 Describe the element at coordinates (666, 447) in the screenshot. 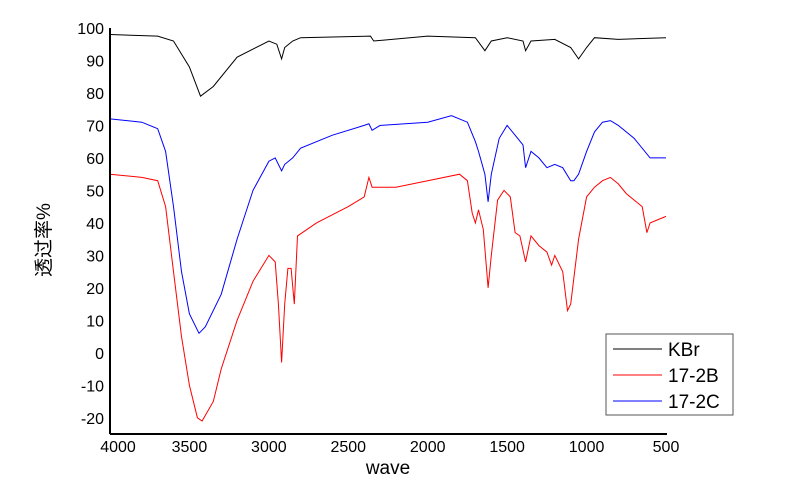

I see `x-tick-label: 500` at that location.